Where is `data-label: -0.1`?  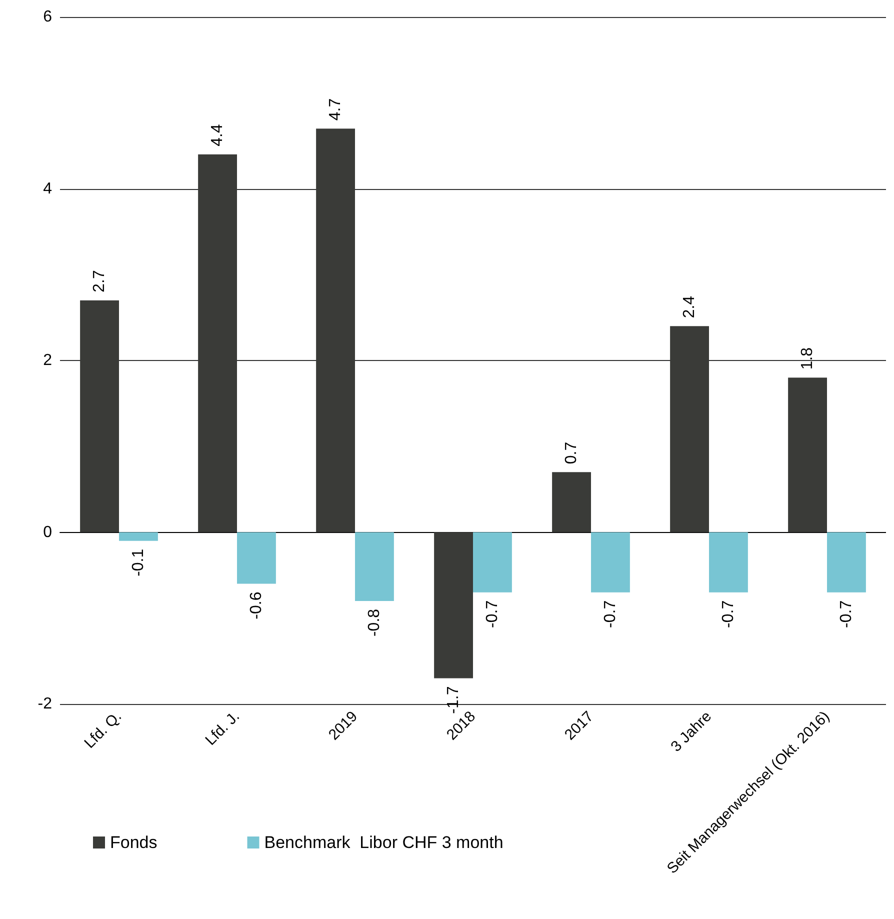
data-label: -0.1 is located at coordinates (138, 562).